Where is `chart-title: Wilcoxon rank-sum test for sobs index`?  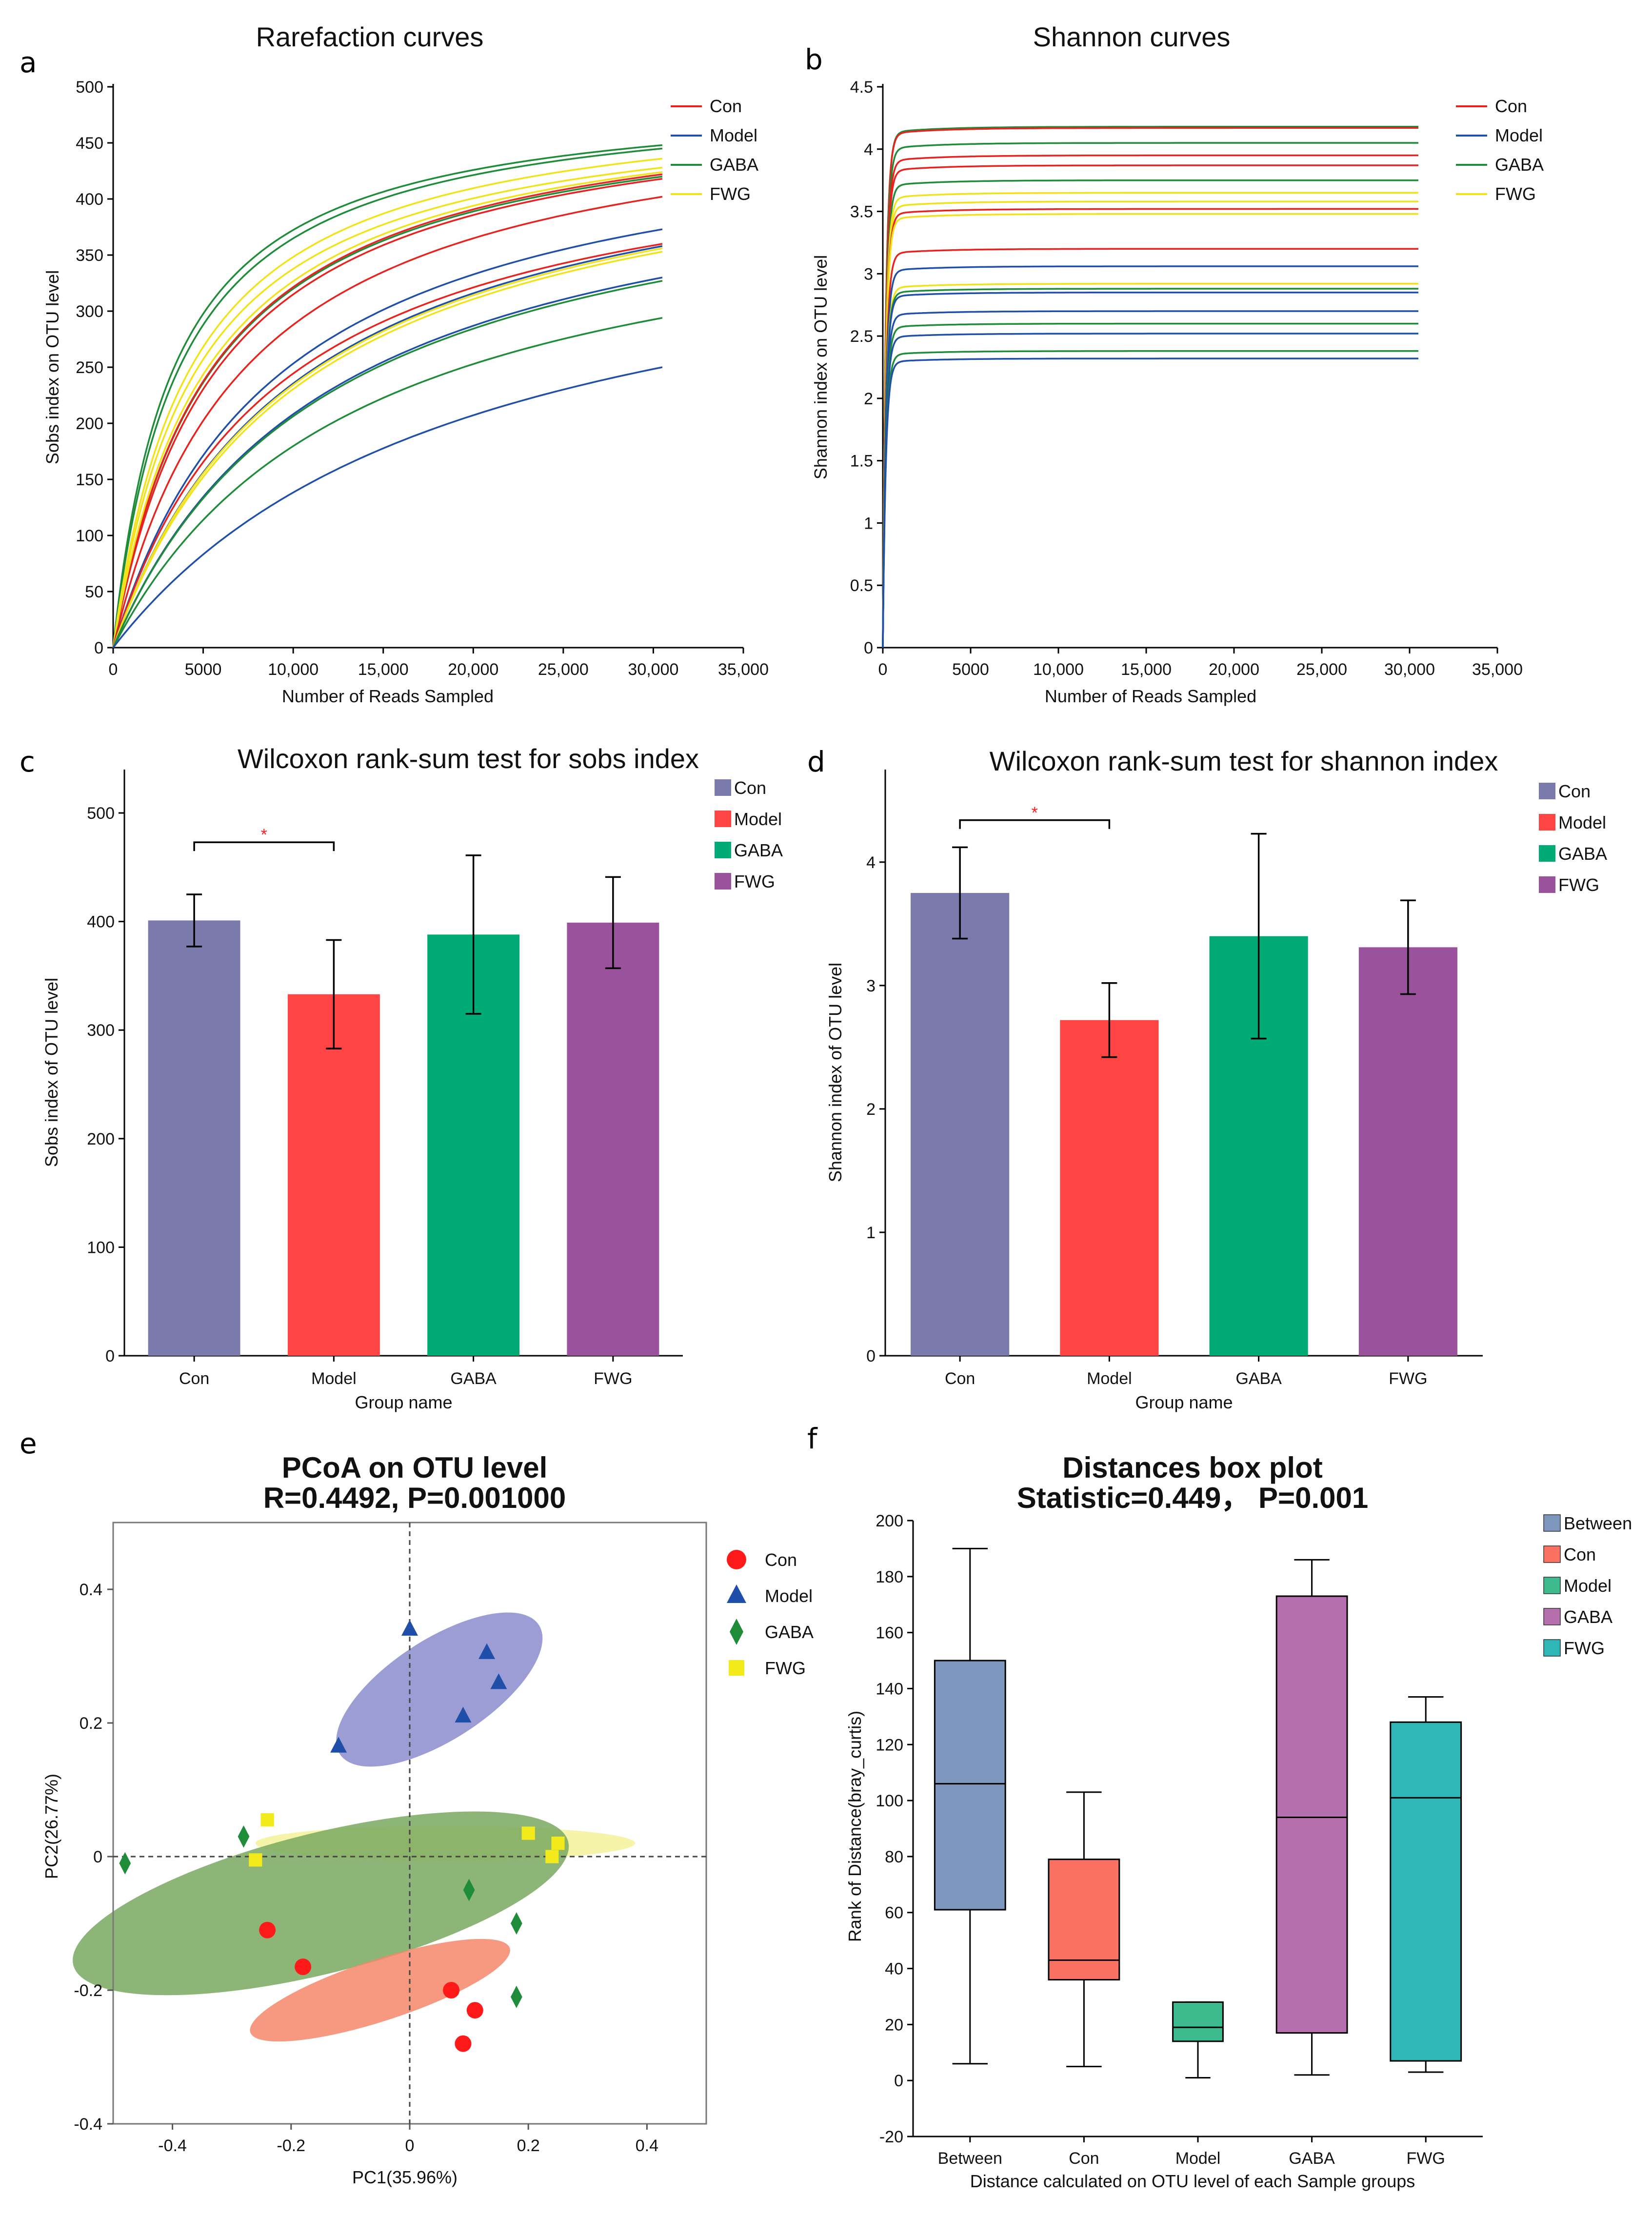
chart-title: Wilcoxon rank-sum test for sobs index is located at coordinates (468, 758).